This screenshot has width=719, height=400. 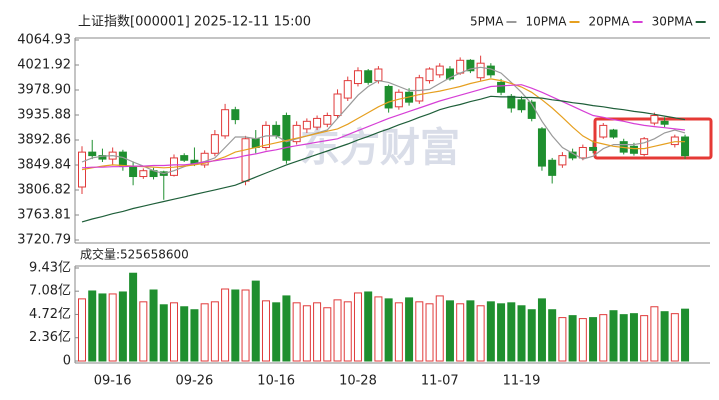 I want to click on y-tick-label: 3849.84, so click(x=44, y=165).